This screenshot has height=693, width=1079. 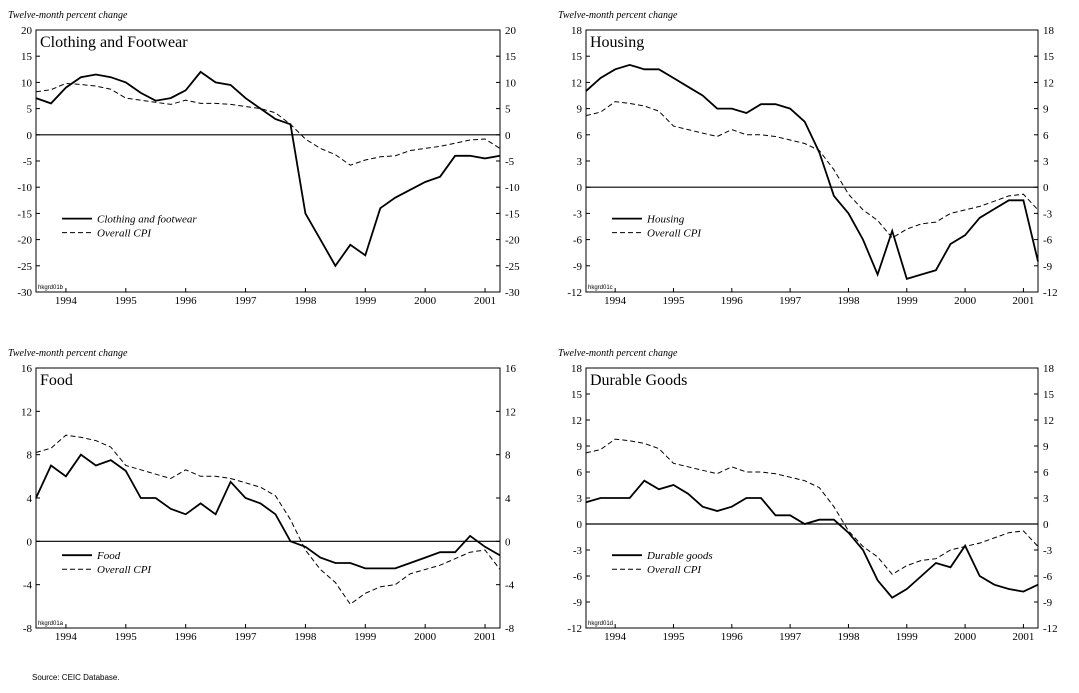 What do you see at coordinates (511, 31) in the screenshot?
I see `y-tick-label: 20` at bounding box center [511, 31].